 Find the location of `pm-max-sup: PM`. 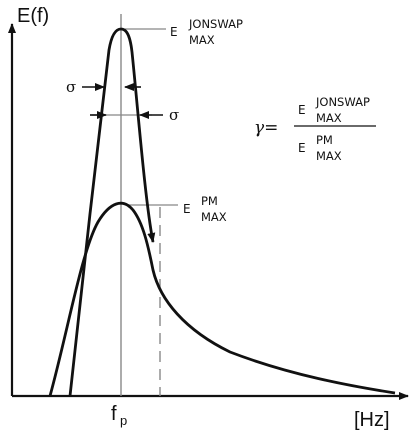

pm-max-sup: PM is located at coordinates (209, 201).